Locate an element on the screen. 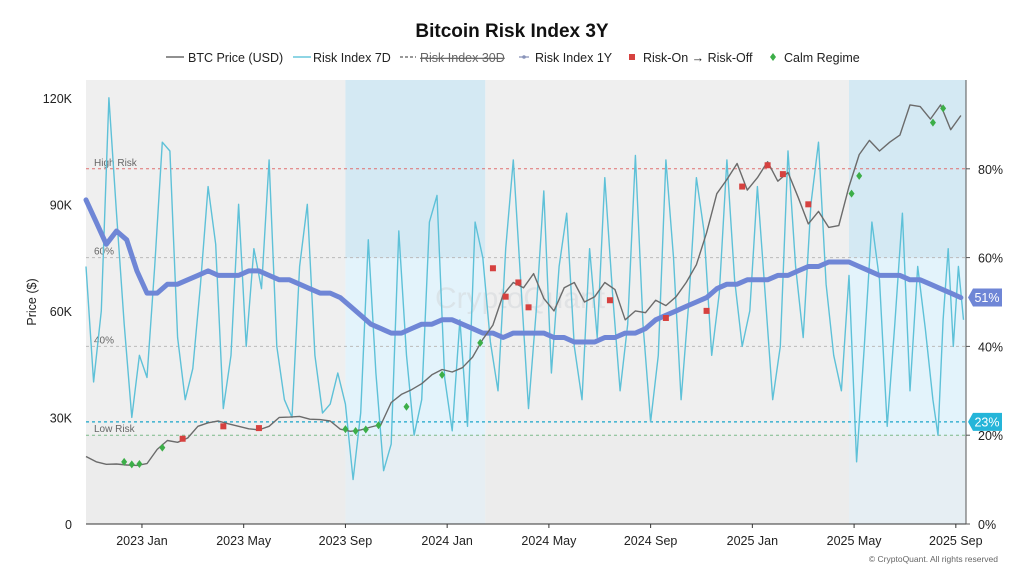 The height and width of the screenshot is (576, 1024). y-left-tick-4: 120K is located at coordinates (58, 99).